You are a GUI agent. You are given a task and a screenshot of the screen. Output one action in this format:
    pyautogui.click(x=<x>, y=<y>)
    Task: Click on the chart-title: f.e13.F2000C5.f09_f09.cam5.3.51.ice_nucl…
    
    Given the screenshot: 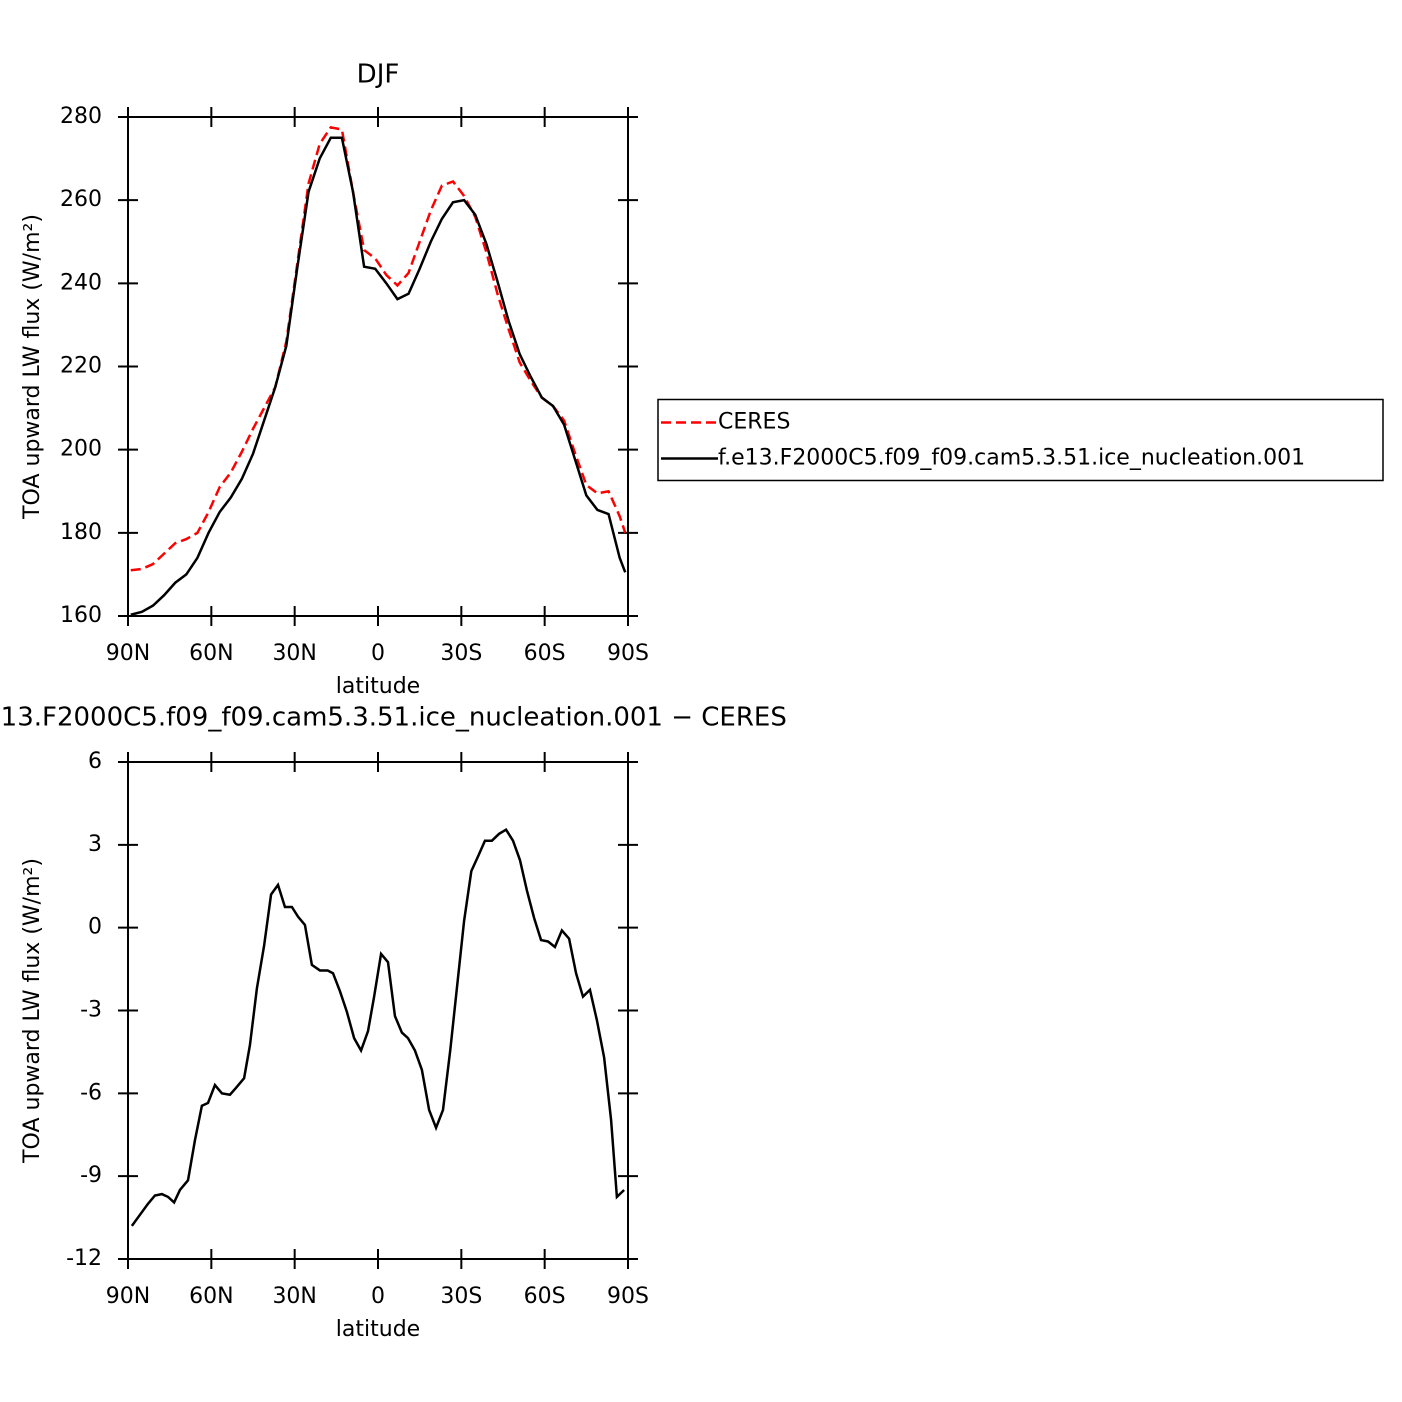 What is the action you would take?
    pyautogui.click(x=393, y=718)
    